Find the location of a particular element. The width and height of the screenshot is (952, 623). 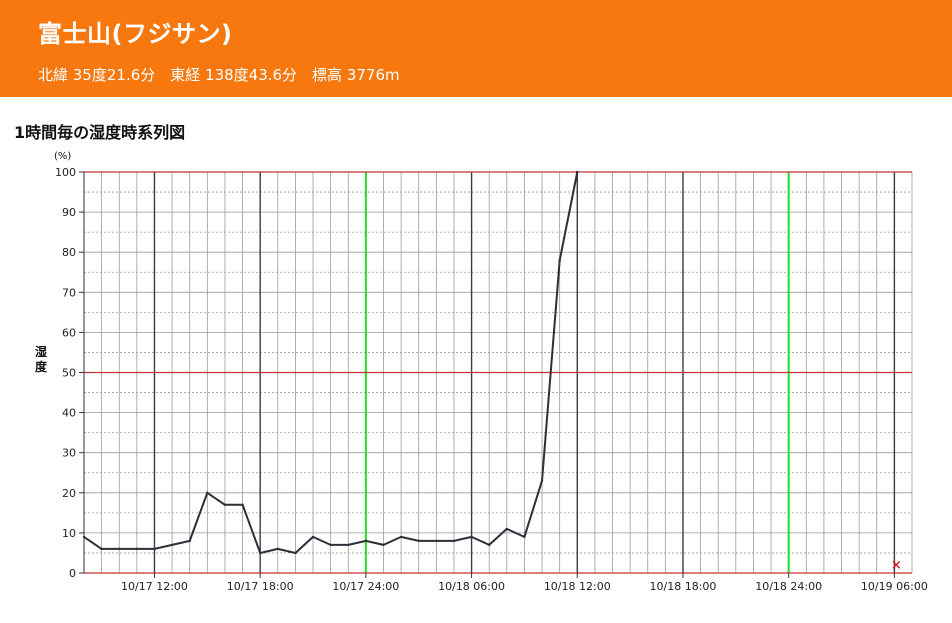

y-tick-label: 10 is located at coordinates (69, 533).